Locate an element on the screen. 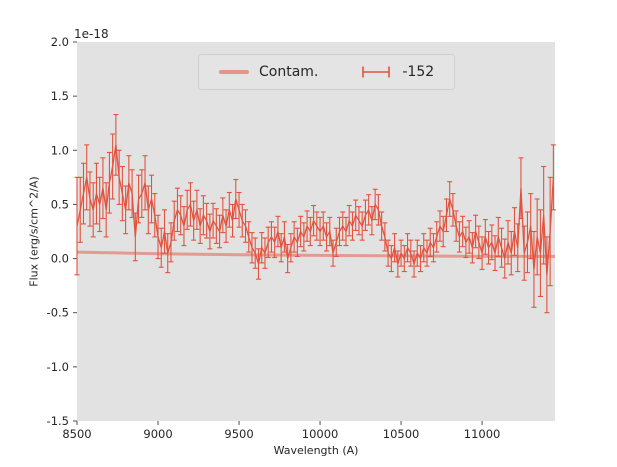 This screenshot has height=467, width=617. svg-text: 2.0 is located at coordinates (60, 42).